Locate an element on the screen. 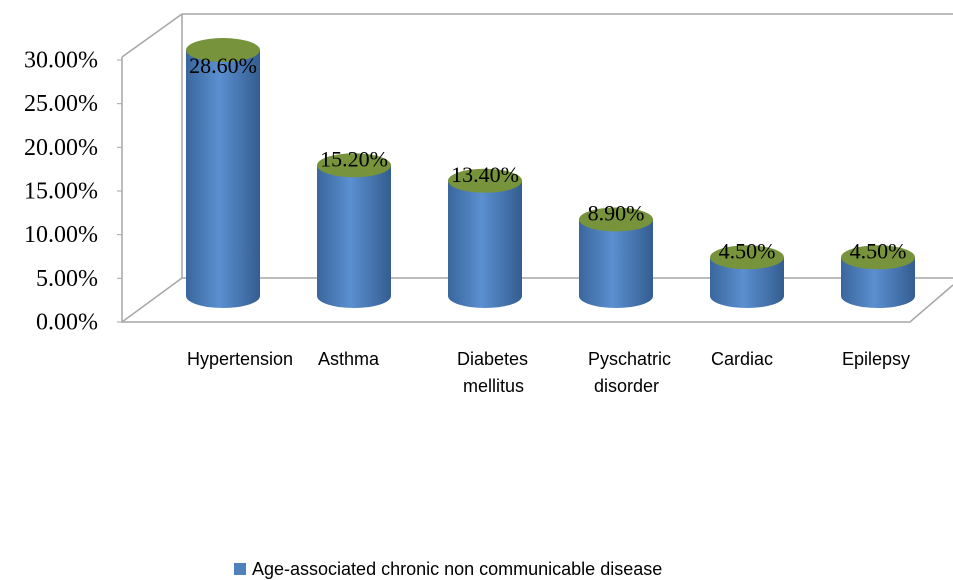  y-tick-label: 20.00% is located at coordinates (61, 148).